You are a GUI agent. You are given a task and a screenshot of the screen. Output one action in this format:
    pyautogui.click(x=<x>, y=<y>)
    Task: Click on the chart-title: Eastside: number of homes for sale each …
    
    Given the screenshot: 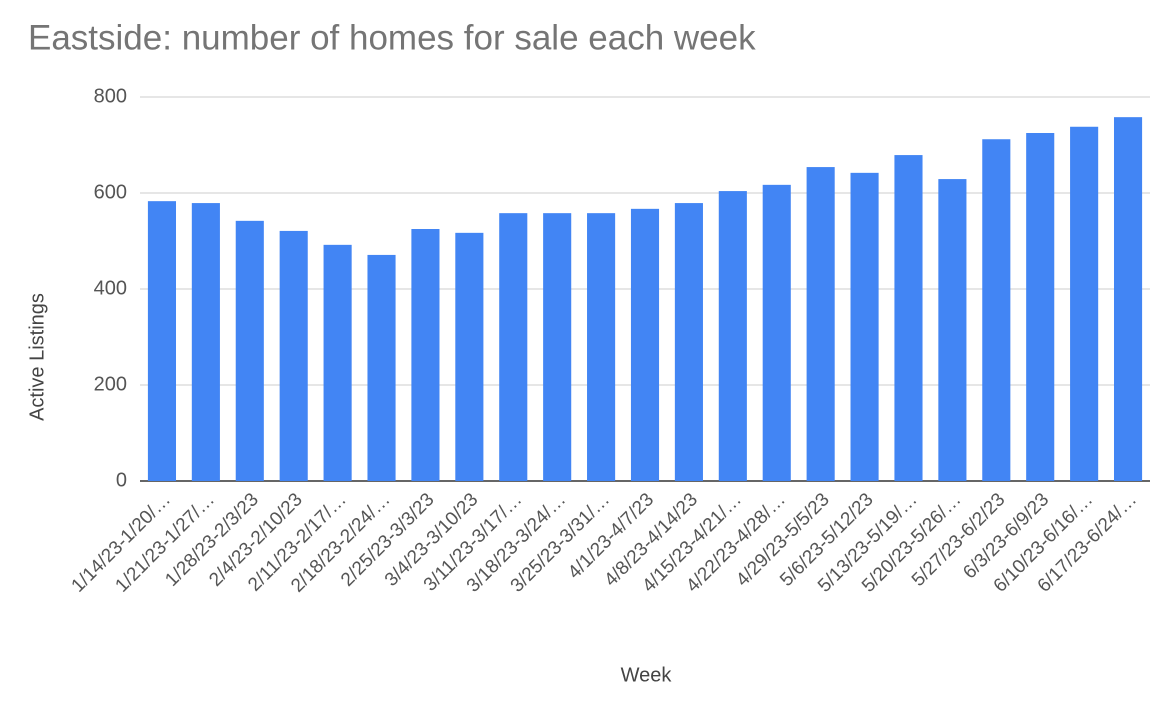 What is the action you would take?
    pyautogui.click(x=392, y=37)
    